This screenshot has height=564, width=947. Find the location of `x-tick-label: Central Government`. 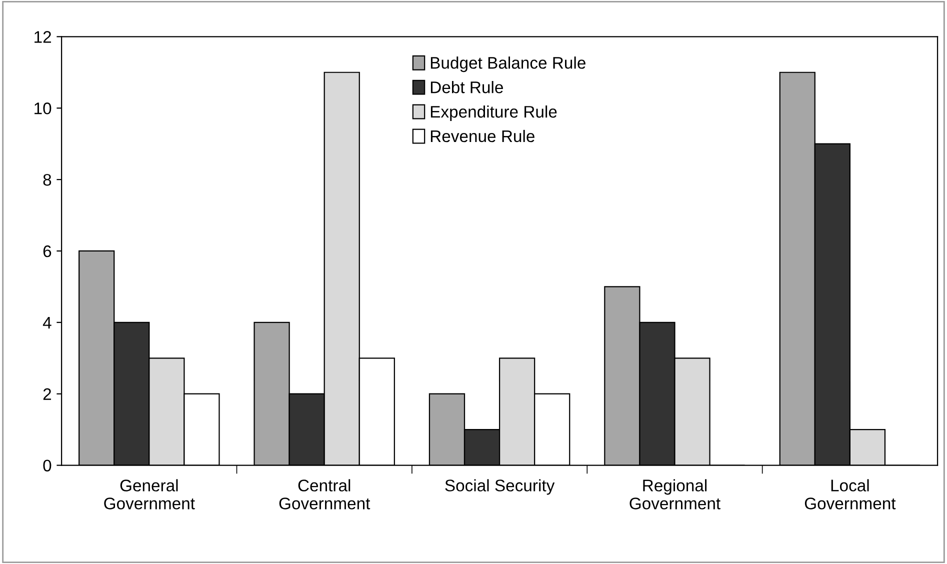

x-tick-label: Central Government is located at coordinates (324, 494).